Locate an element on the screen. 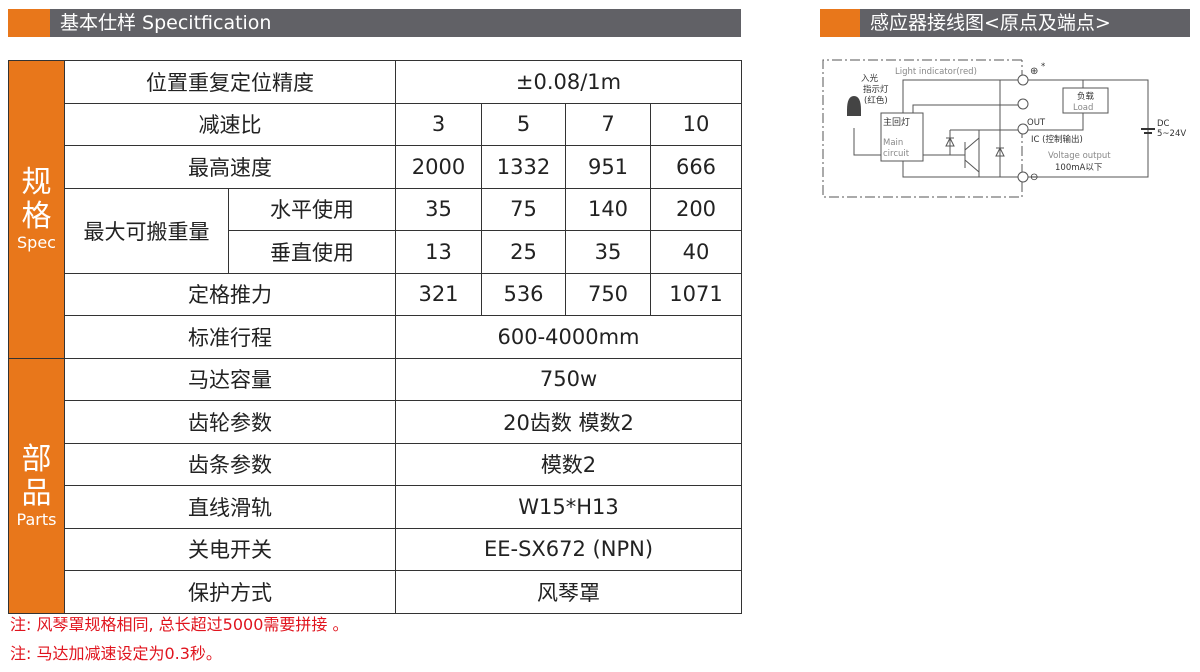 This screenshot has width=1200, height=672. spec-header: 基本仕样 Specitfication is located at coordinates (374, 23).